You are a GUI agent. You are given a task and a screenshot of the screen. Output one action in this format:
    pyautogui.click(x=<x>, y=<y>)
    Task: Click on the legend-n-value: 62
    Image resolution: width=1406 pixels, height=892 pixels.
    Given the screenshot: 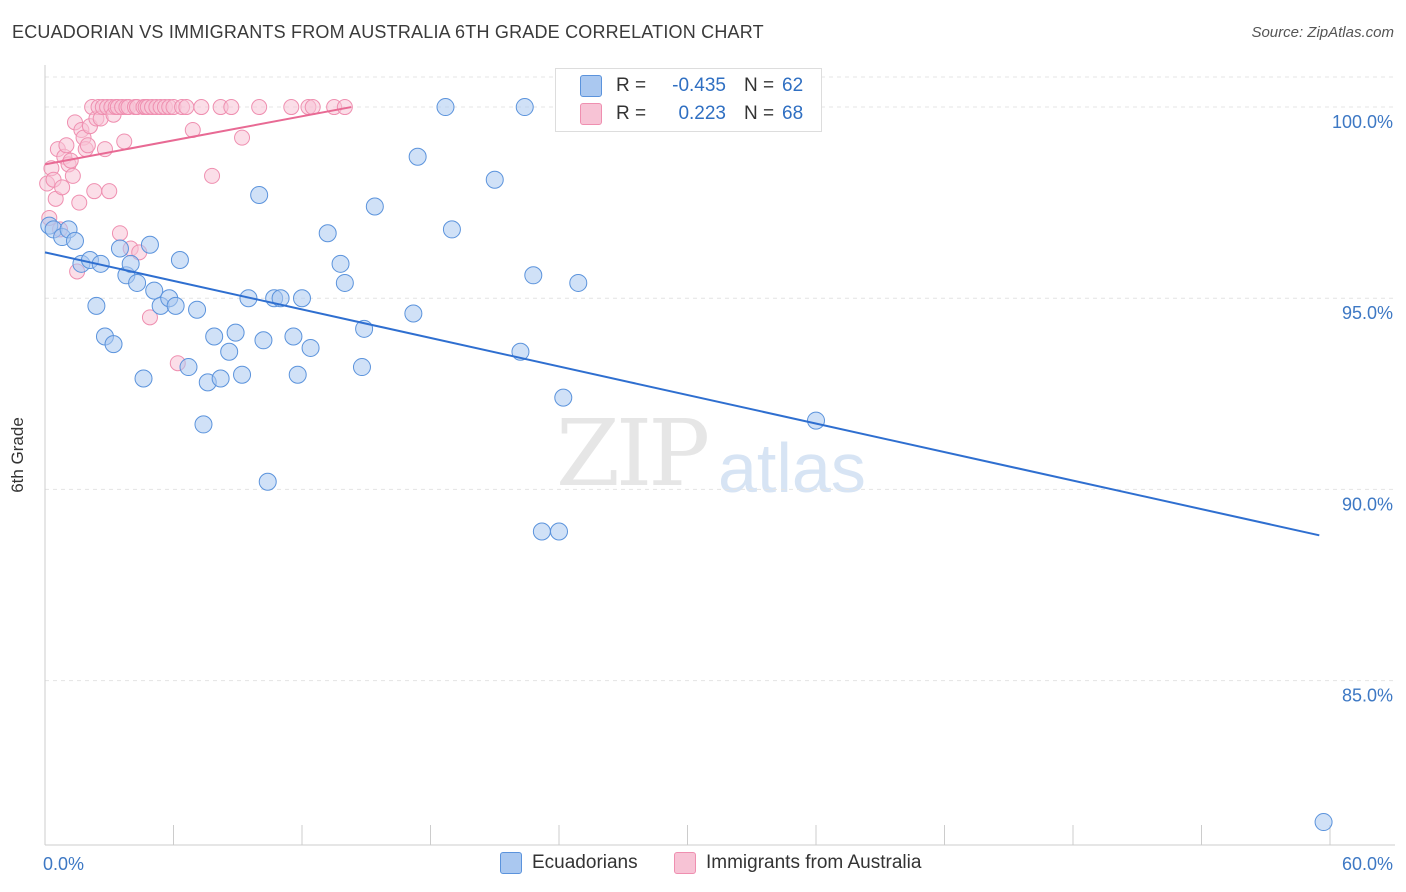 What is the action you would take?
    pyautogui.click(x=793, y=85)
    